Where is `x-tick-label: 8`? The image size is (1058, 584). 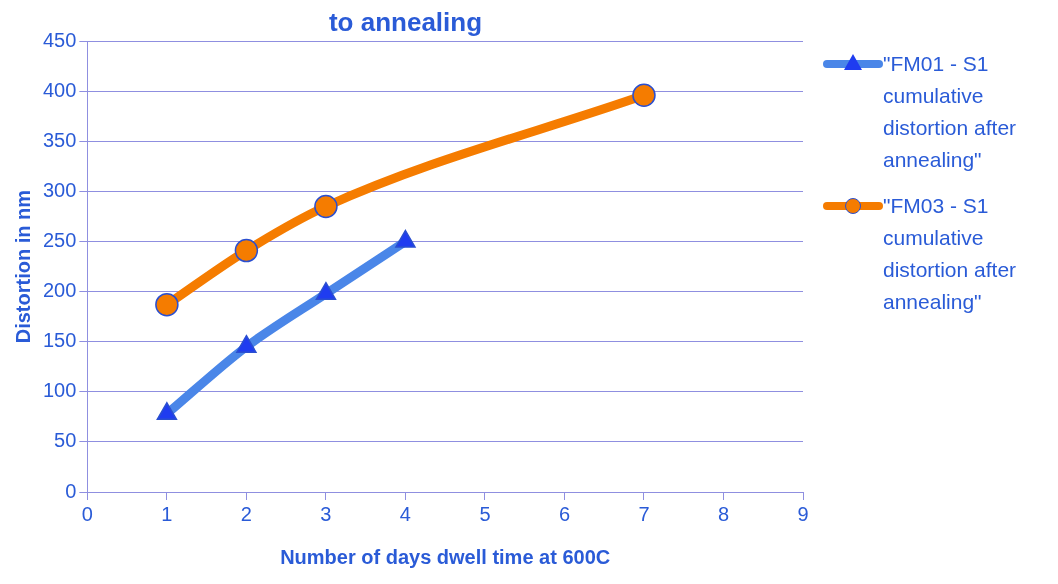
x-tick-label: 8 is located at coordinates (723, 513).